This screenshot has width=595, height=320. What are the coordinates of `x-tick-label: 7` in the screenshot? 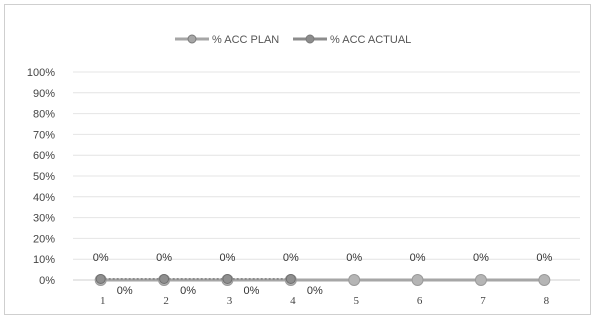 It's located at (483, 301).